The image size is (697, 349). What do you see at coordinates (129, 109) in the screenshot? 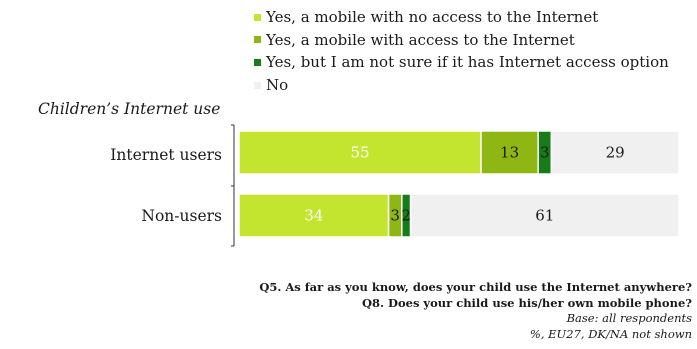
I see `group-title: Children’s Internet use` at bounding box center [129, 109].